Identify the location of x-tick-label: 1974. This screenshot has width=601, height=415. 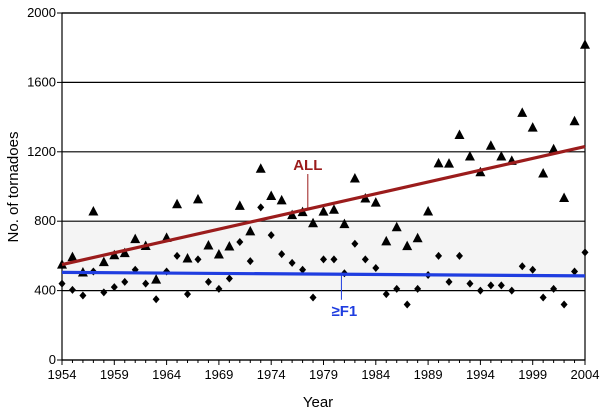
(271, 374).